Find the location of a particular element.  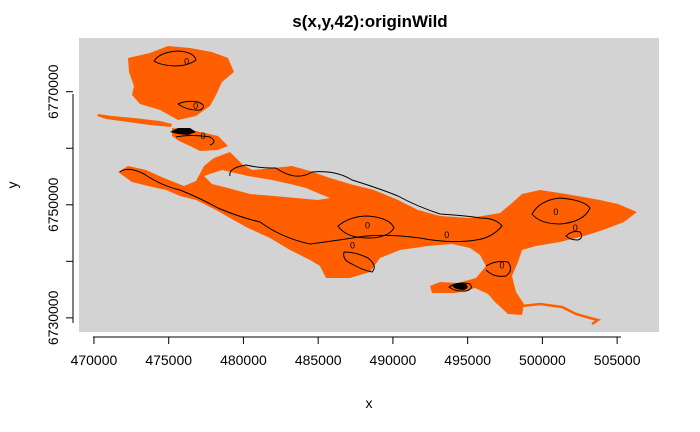

x-tick-label: 485000 is located at coordinates (318, 360).